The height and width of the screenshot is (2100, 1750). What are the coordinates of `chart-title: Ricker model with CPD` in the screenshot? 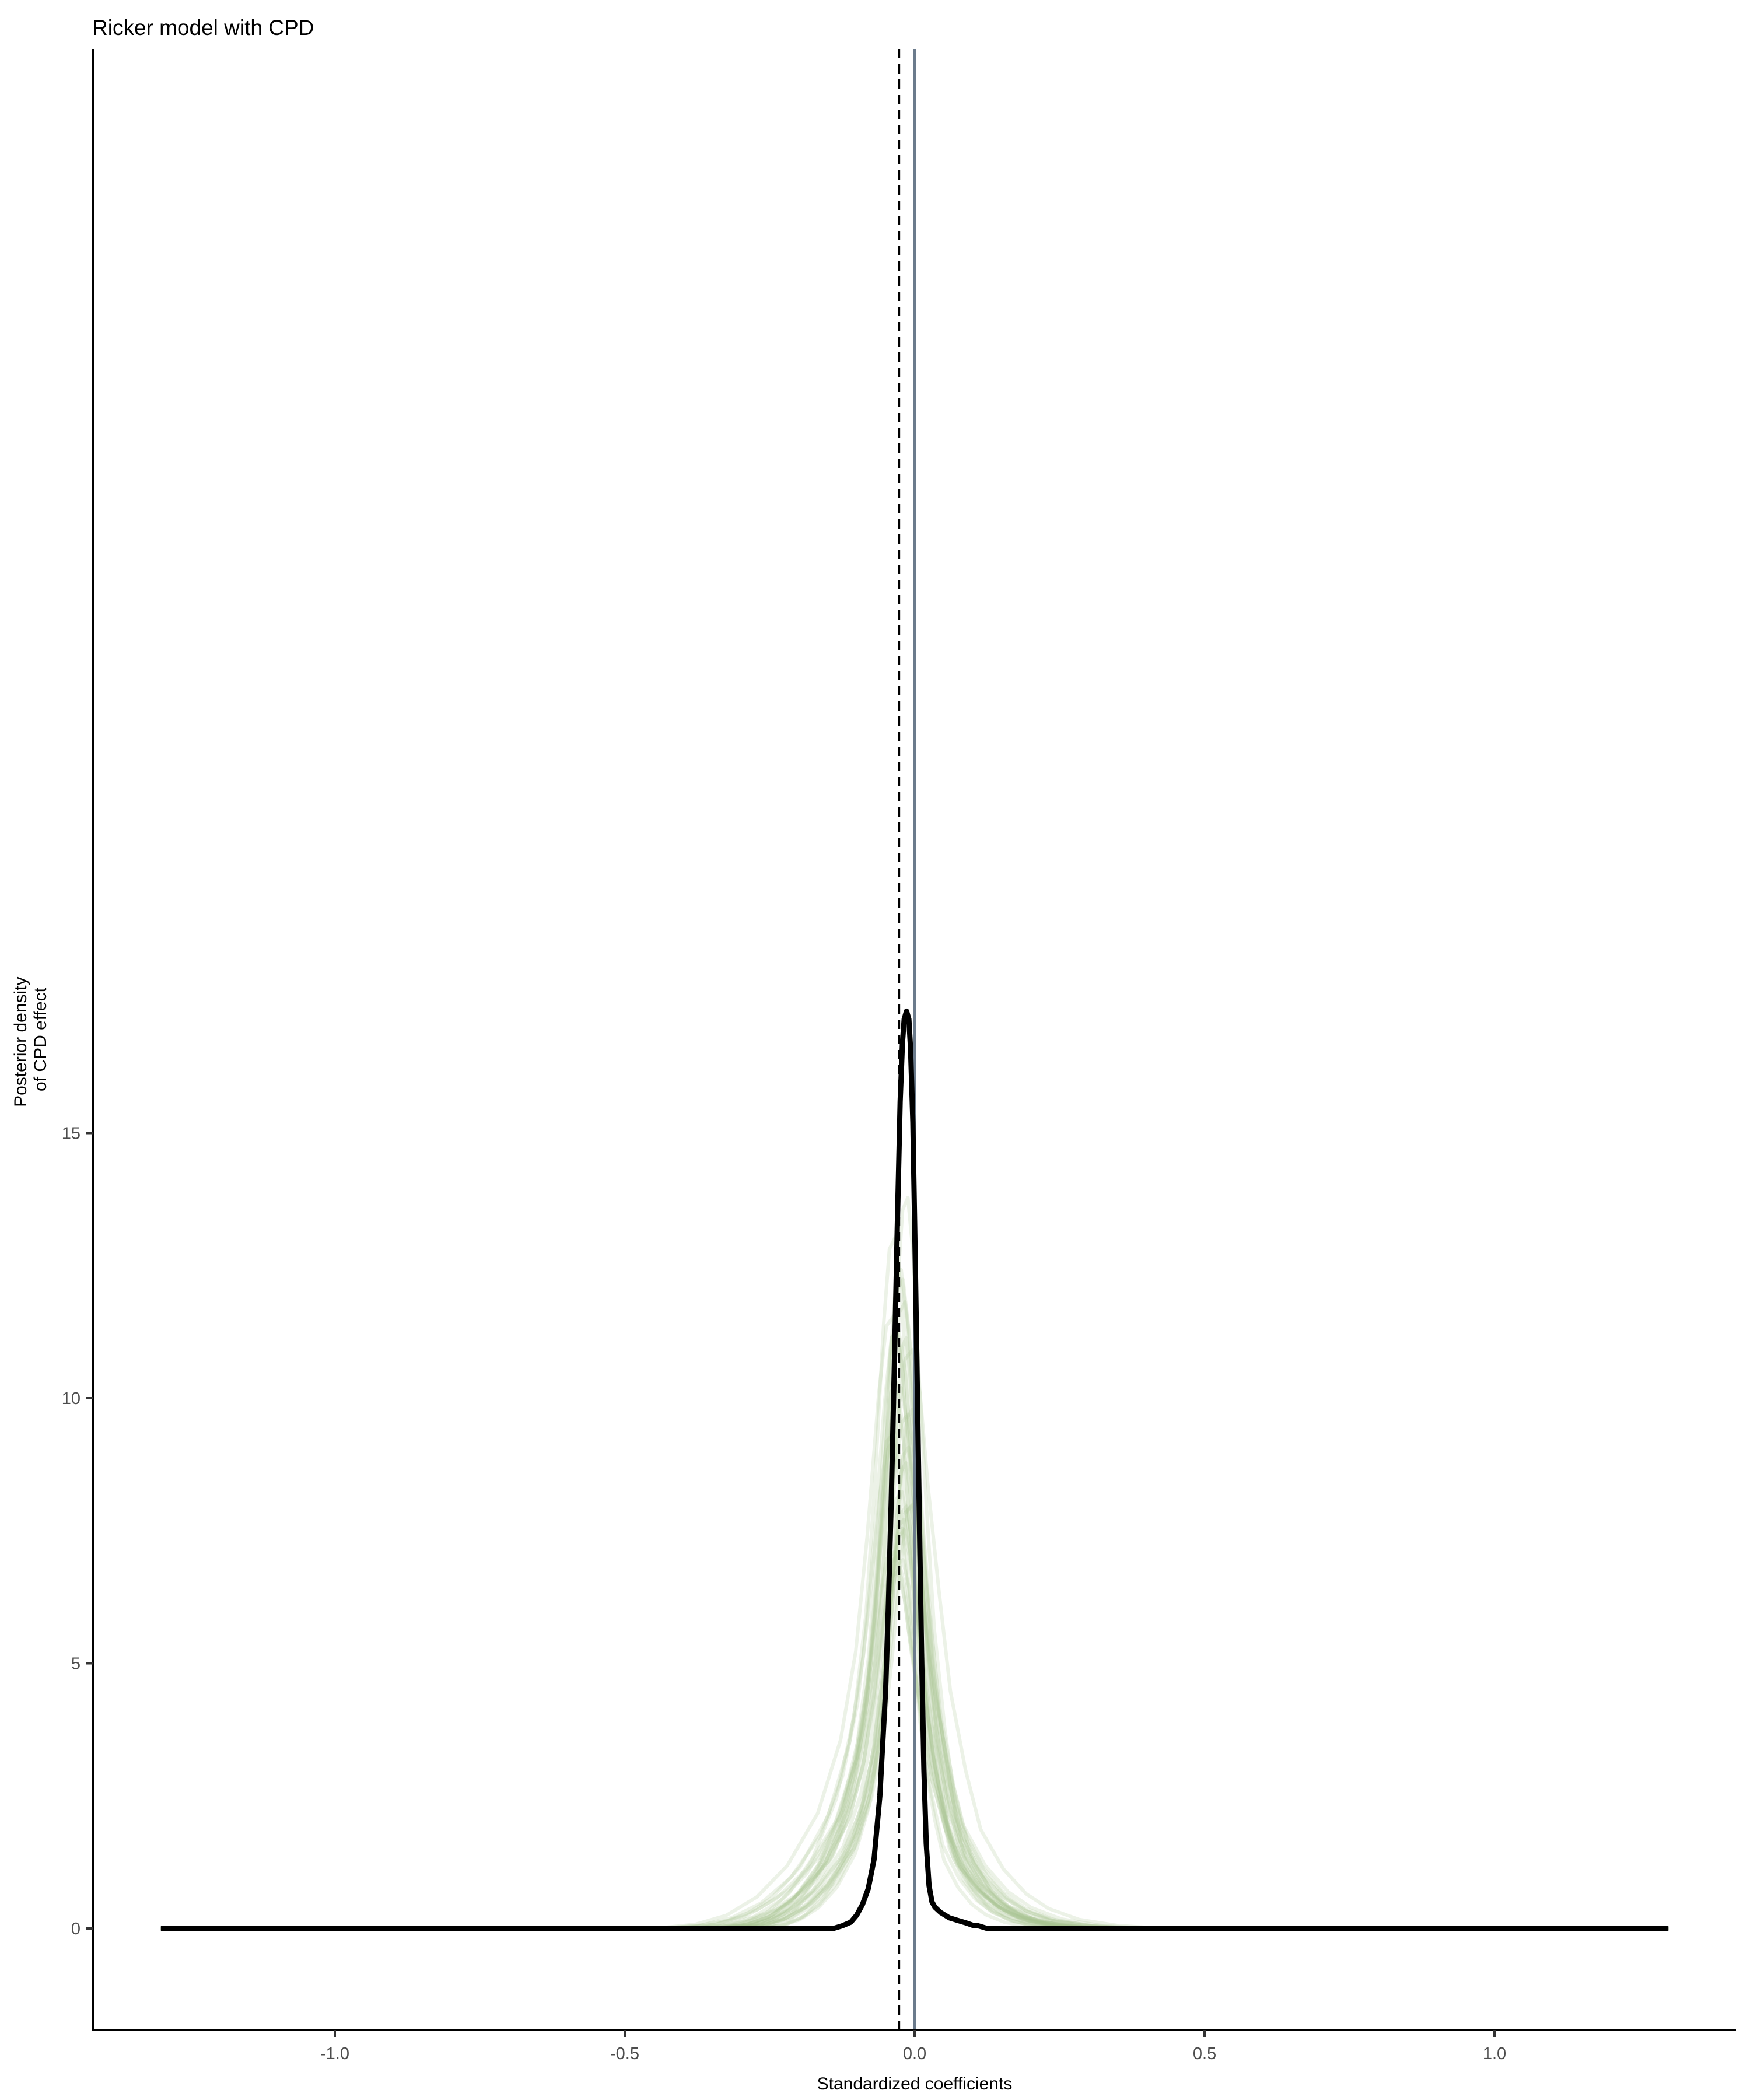 It's located at (203, 28).